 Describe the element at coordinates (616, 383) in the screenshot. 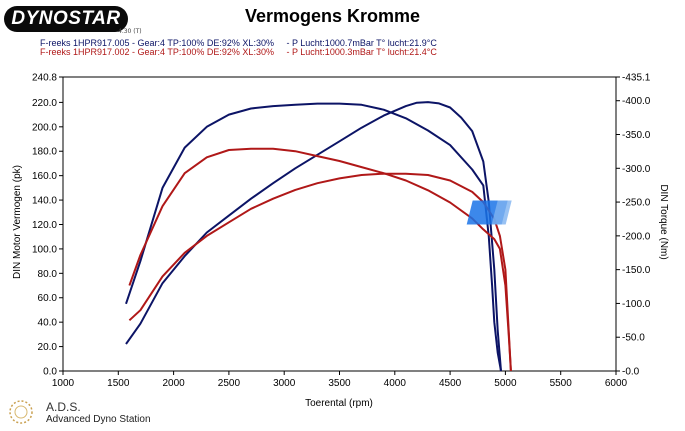

I see `x-tick-label: 6000` at that location.